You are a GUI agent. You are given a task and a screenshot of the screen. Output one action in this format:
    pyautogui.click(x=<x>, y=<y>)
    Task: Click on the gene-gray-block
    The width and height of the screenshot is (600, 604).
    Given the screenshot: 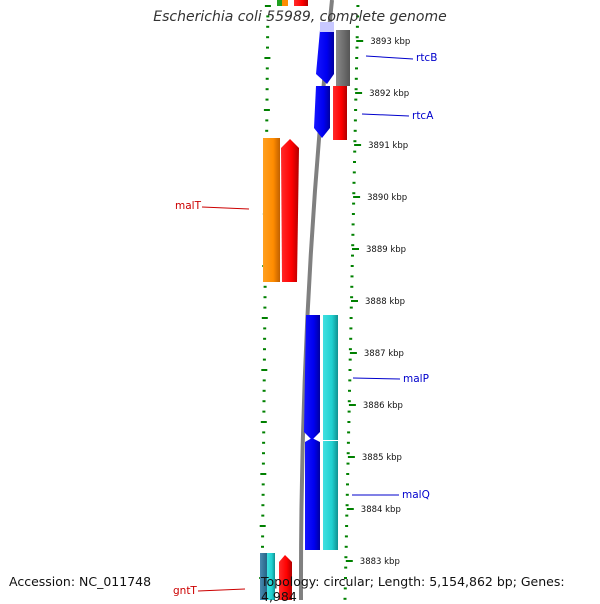 What is the action you would take?
    pyautogui.click(x=343, y=58)
    